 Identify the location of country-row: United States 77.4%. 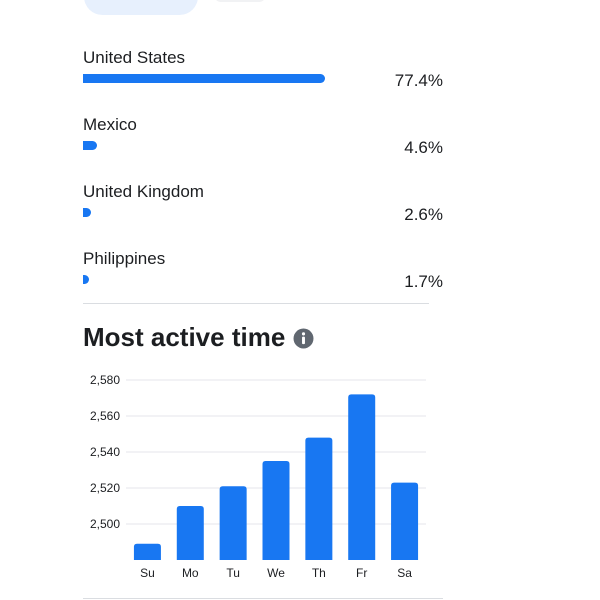
(263, 78).